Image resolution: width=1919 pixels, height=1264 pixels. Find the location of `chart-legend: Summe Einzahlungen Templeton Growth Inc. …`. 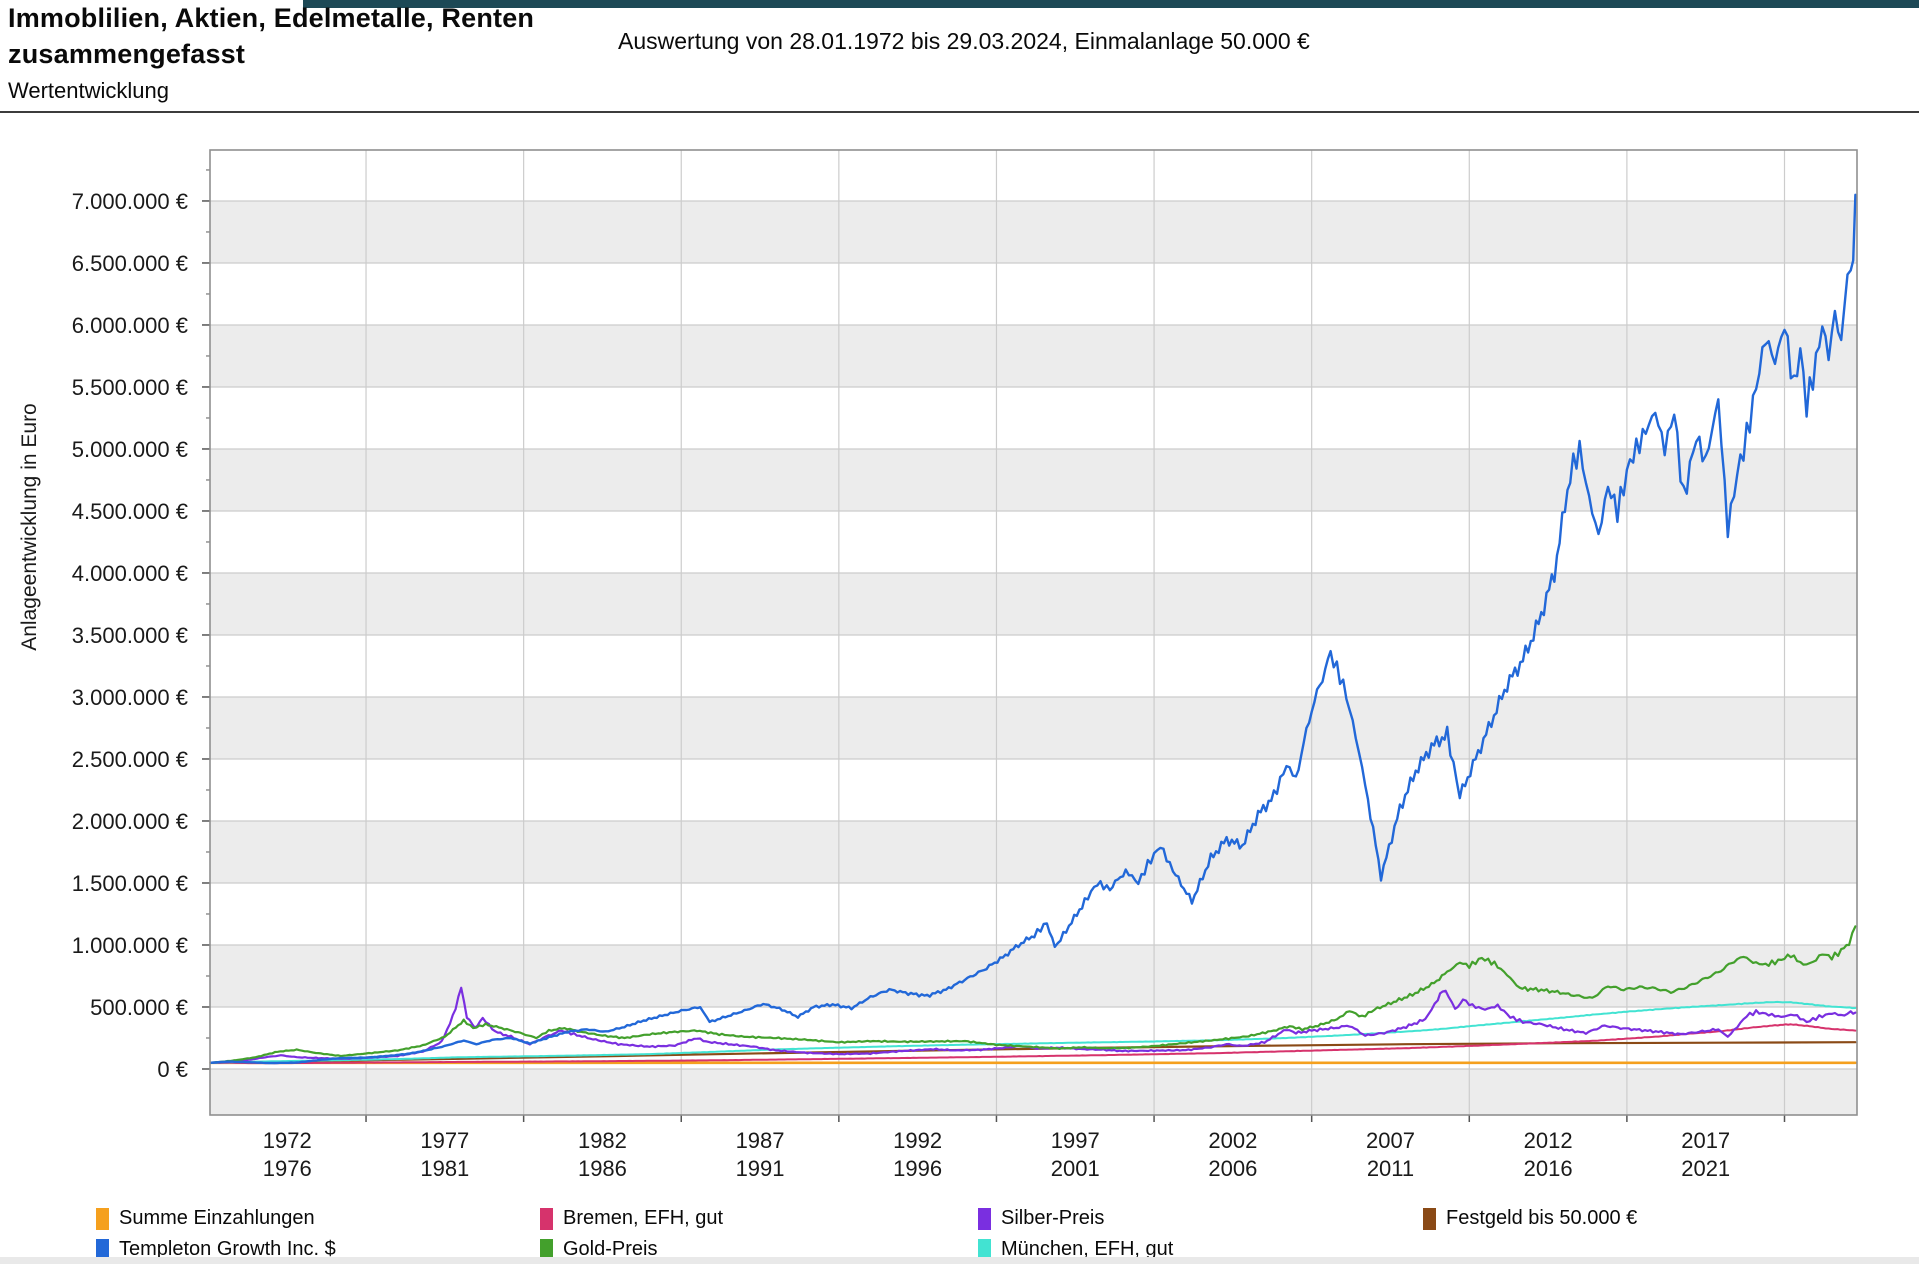

chart-legend: Summe Einzahlungen Templeton Growth Inc. … is located at coordinates (959, 1230).